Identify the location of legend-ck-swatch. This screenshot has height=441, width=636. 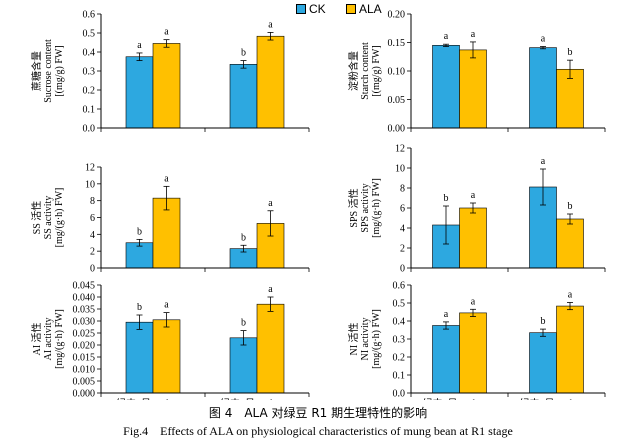
(301, 9).